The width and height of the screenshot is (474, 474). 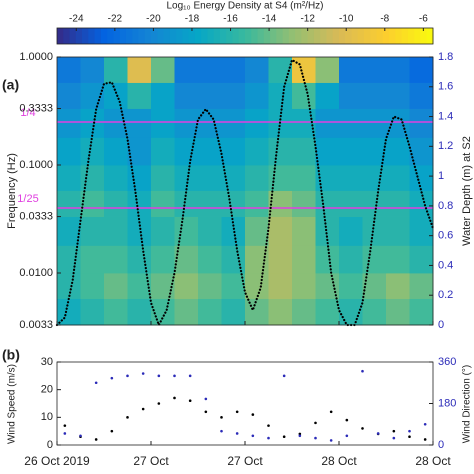 What do you see at coordinates (445, 116) in the screenshot?
I see `y2-tick-label: 1.4` at bounding box center [445, 116].